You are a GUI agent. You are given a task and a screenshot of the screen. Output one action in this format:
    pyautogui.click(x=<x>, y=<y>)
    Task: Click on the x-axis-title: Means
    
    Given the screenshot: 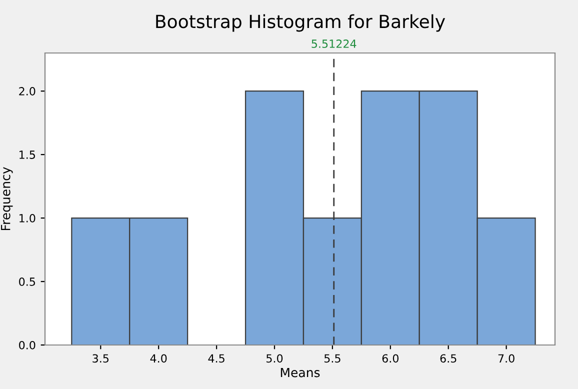 What is the action you would take?
    pyautogui.click(x=300, y=373)
    